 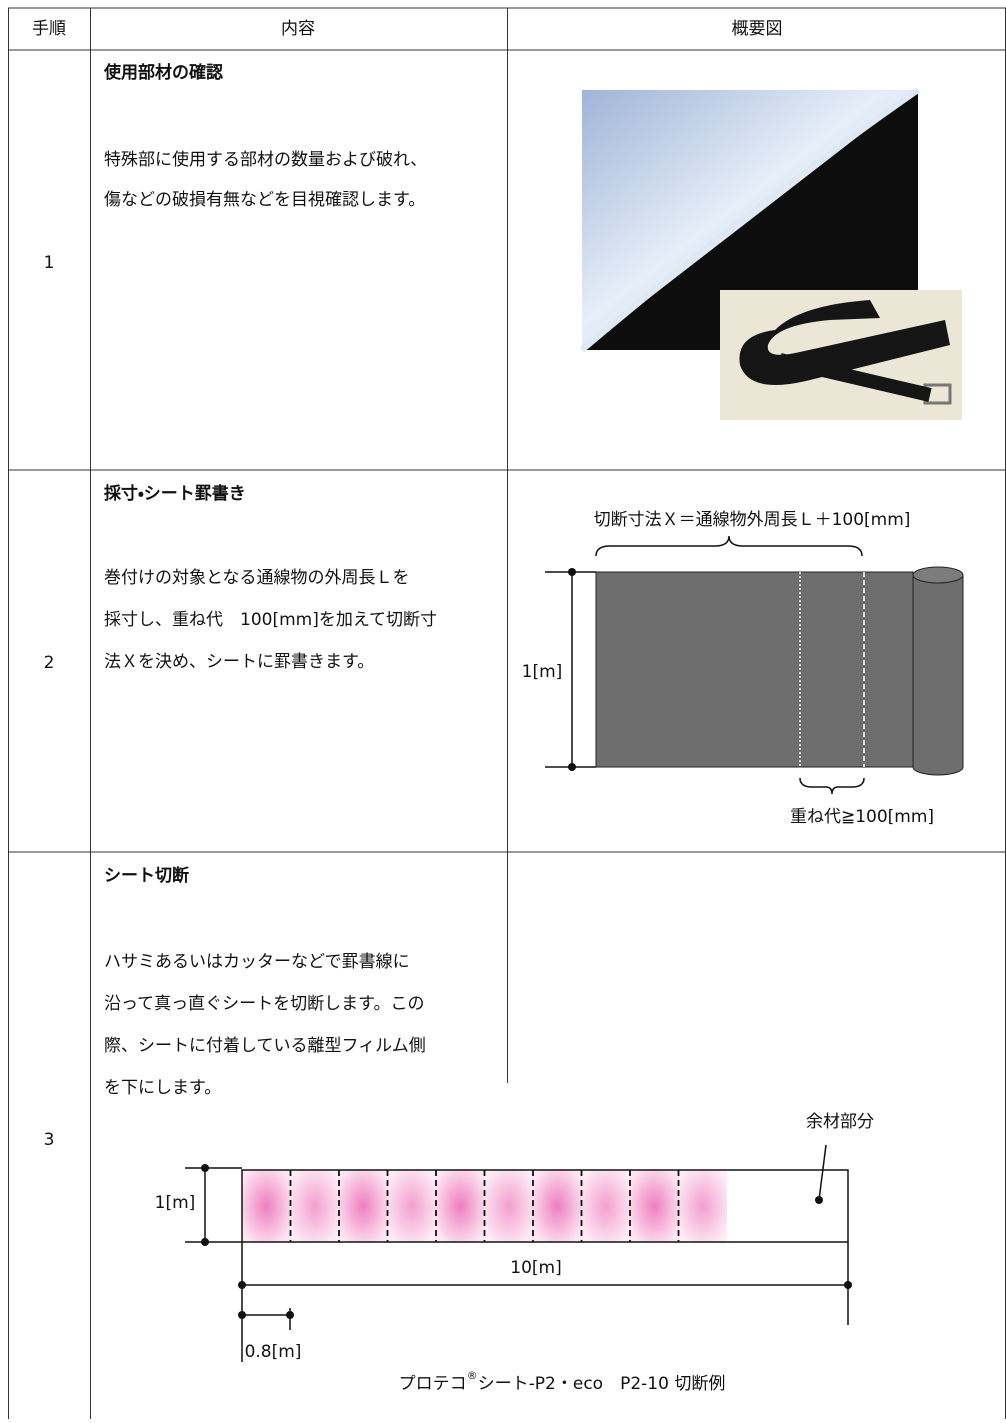 What do you see at coordinates (49, 663) in the screenshot?
I see `step-number: 2` at bounding box center [49, 663].